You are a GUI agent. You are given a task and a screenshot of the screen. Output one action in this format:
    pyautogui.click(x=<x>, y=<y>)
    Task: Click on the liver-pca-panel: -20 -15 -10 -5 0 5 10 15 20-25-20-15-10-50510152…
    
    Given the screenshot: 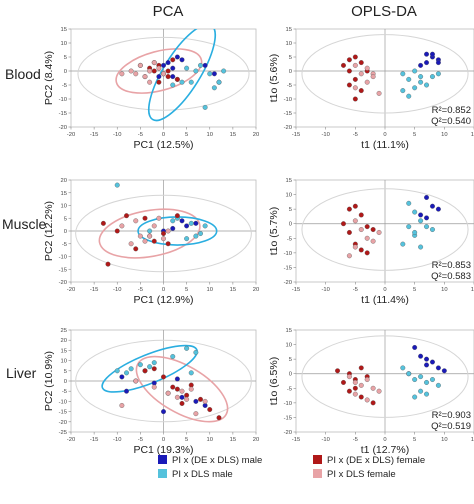 What is the action you would take?
    pyautogui.click(x=151, y=392)
    